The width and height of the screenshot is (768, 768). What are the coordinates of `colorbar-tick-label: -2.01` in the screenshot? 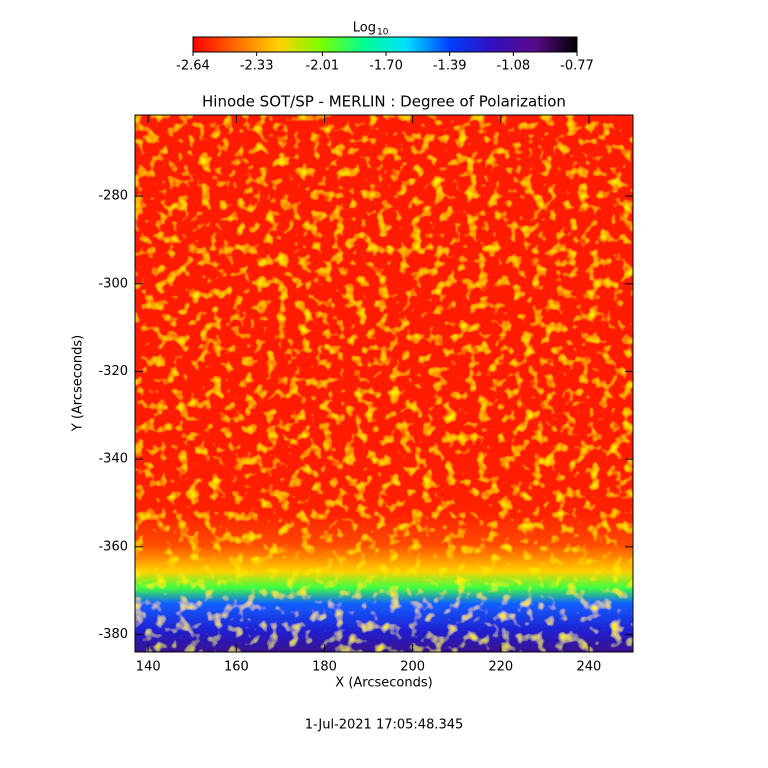 It's located at (323, 66).